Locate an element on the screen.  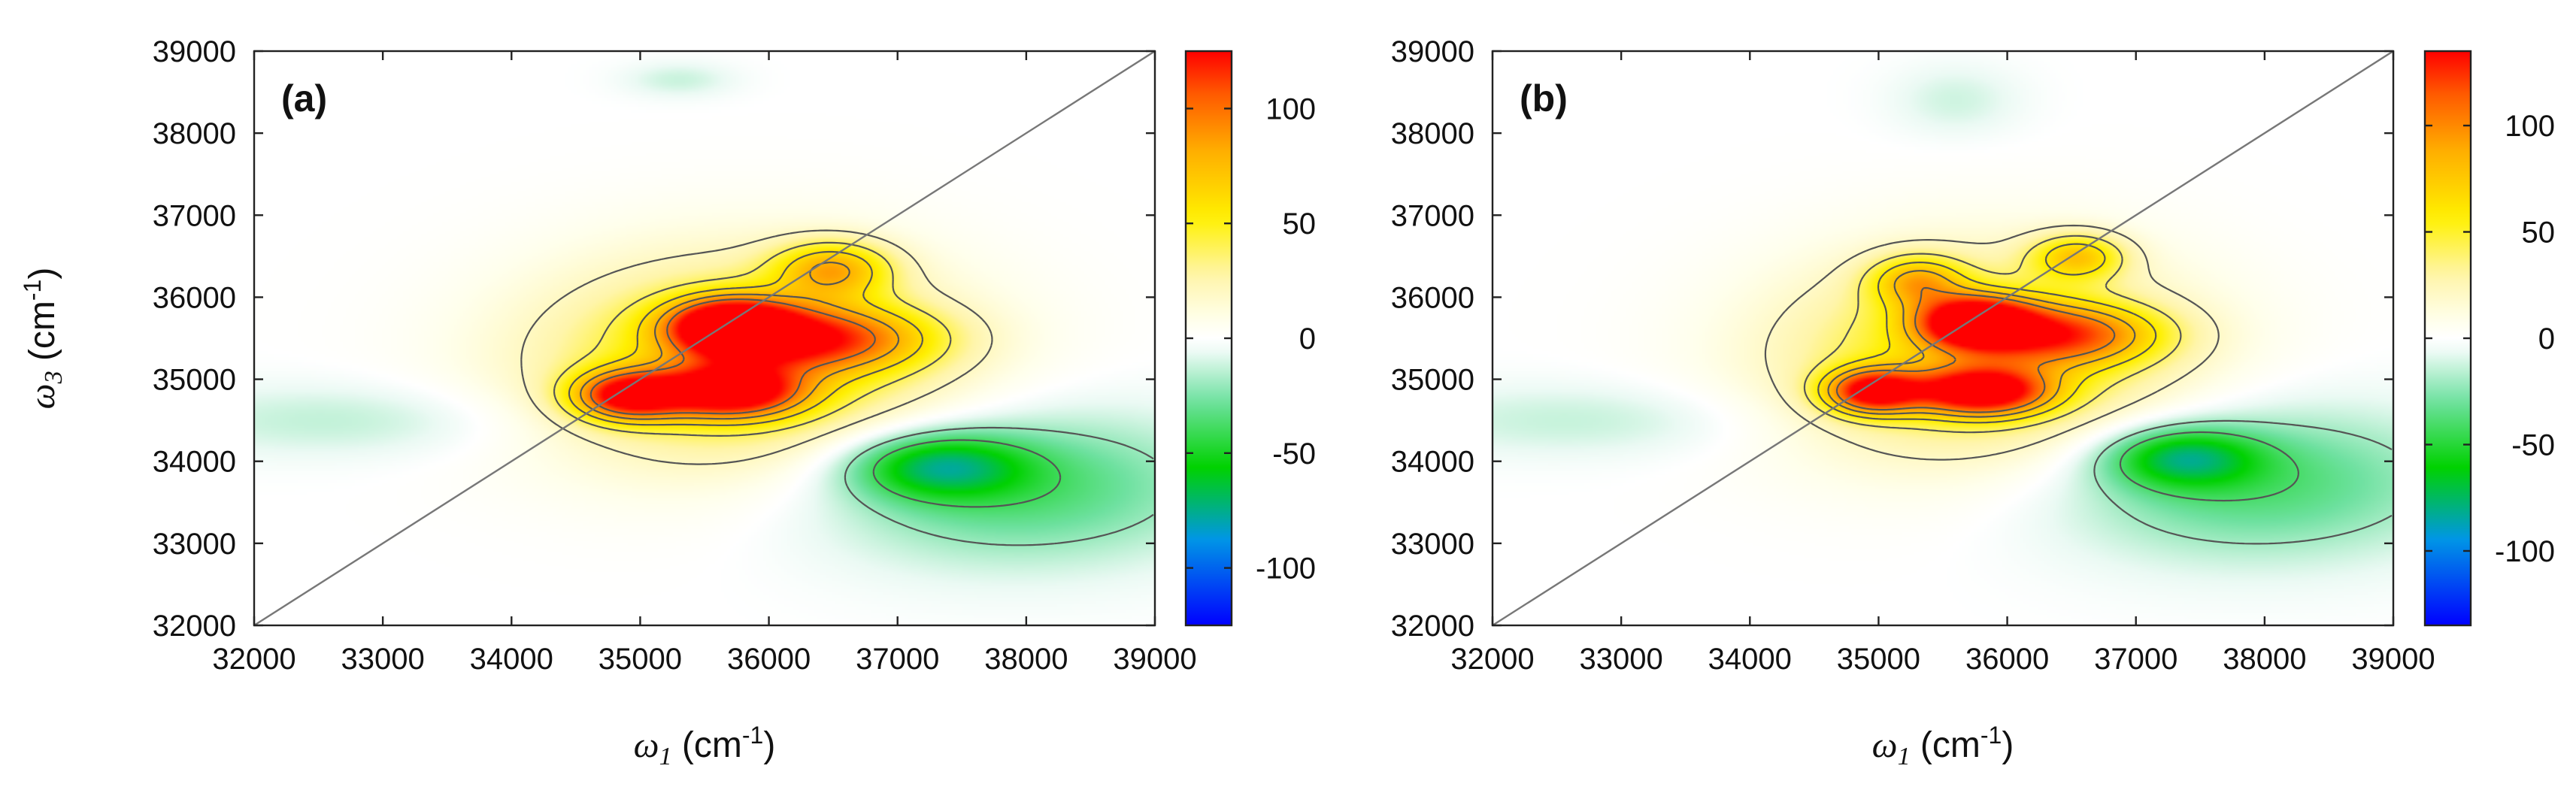
y-label-unit-sup: -1 is located at coordinates (32, 290).